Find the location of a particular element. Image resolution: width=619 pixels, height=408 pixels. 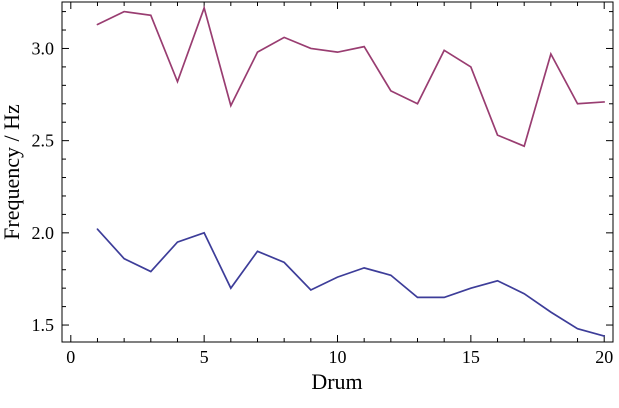

x-tick-label: 5 is located at coordinates (204, 357).